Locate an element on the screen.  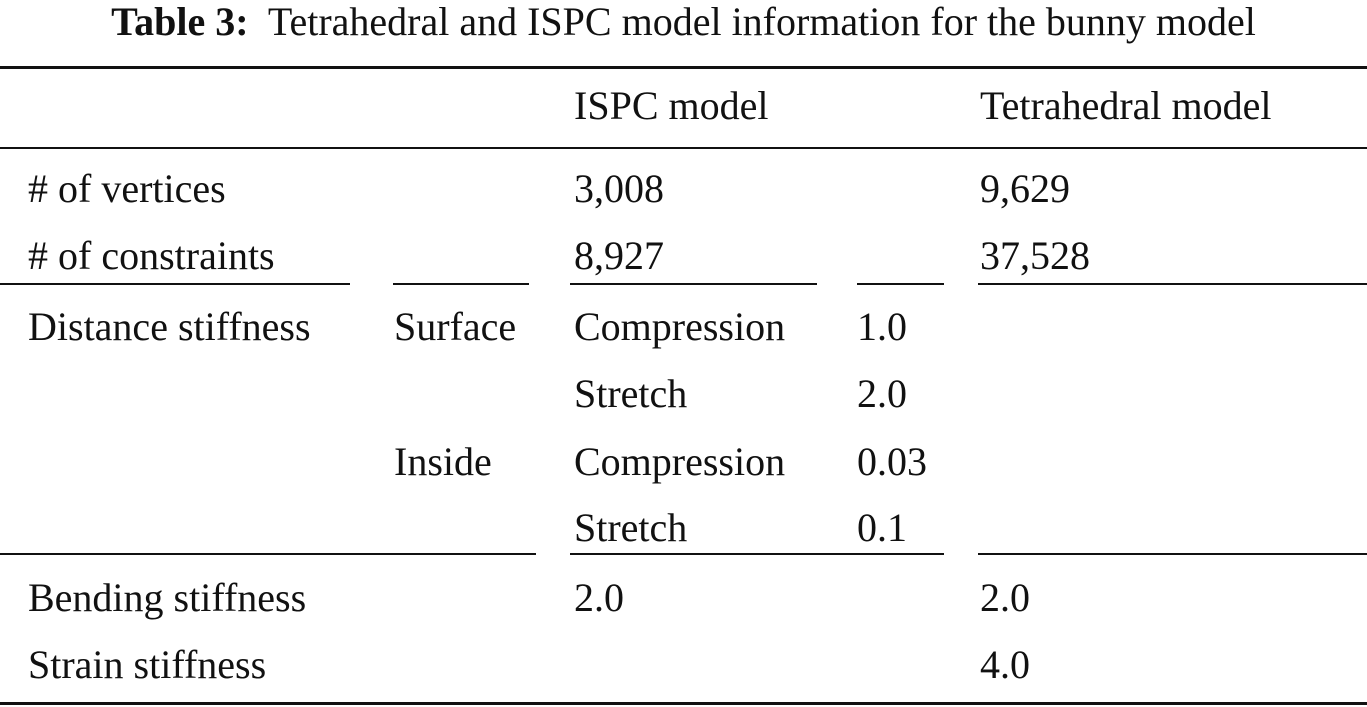
distance-stiffness-label: Distance stiffness is located at coordinates (169, 326).